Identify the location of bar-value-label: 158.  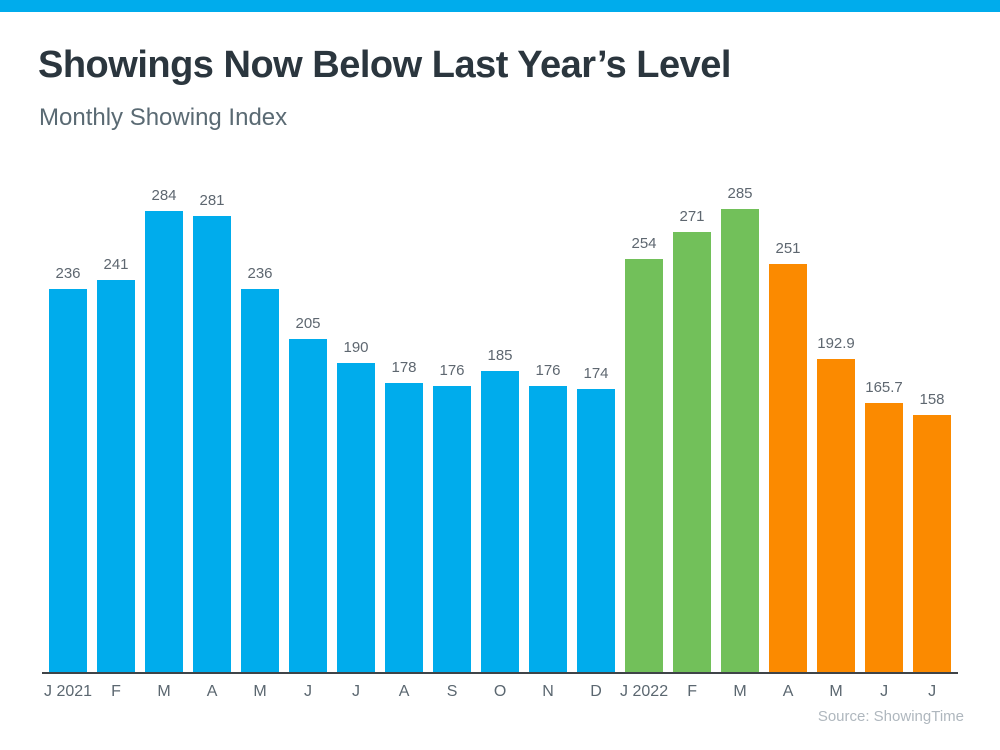
(932, 400).